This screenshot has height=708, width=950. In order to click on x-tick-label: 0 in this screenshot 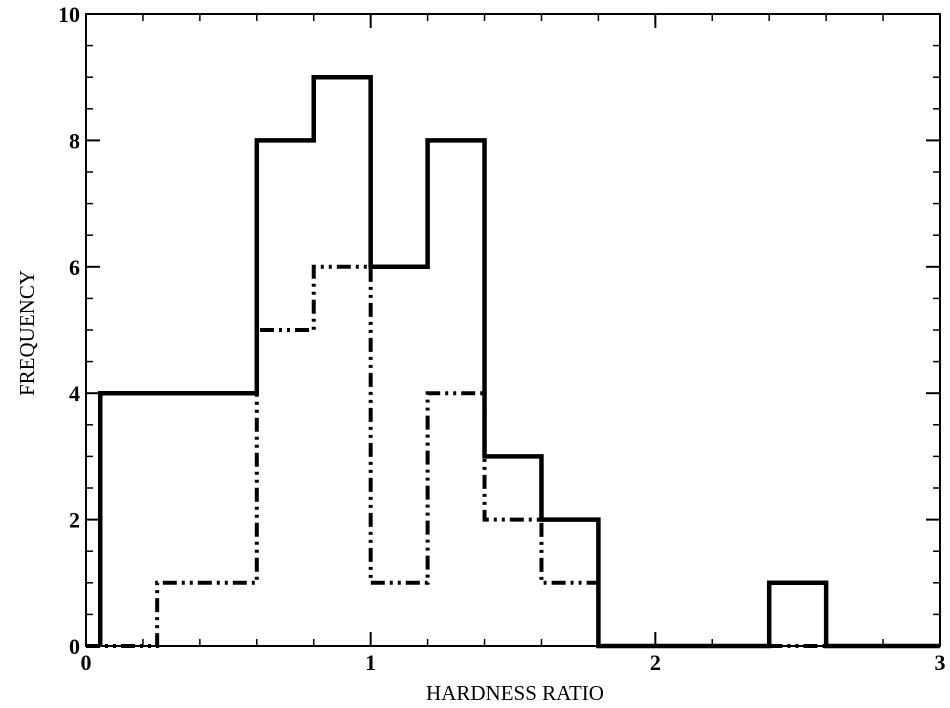, I will do `click(86, 662)`.